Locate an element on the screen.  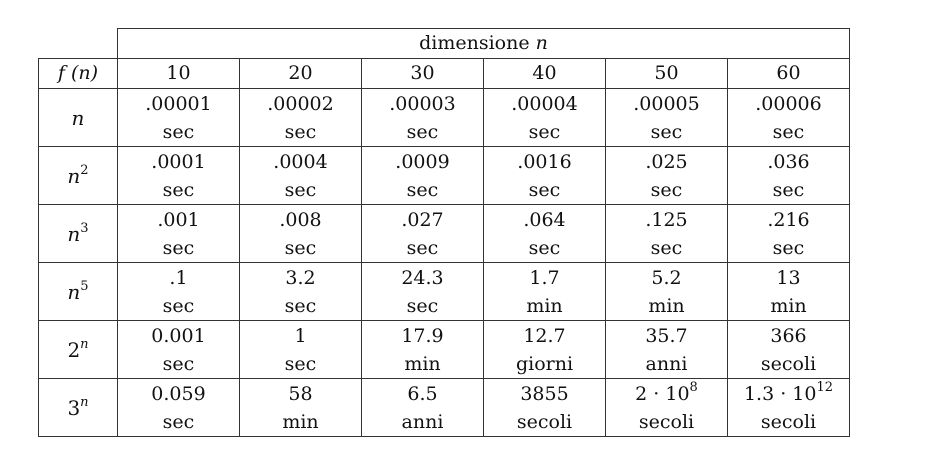
time-value-text: 13 is located at coordinates (788, 277).